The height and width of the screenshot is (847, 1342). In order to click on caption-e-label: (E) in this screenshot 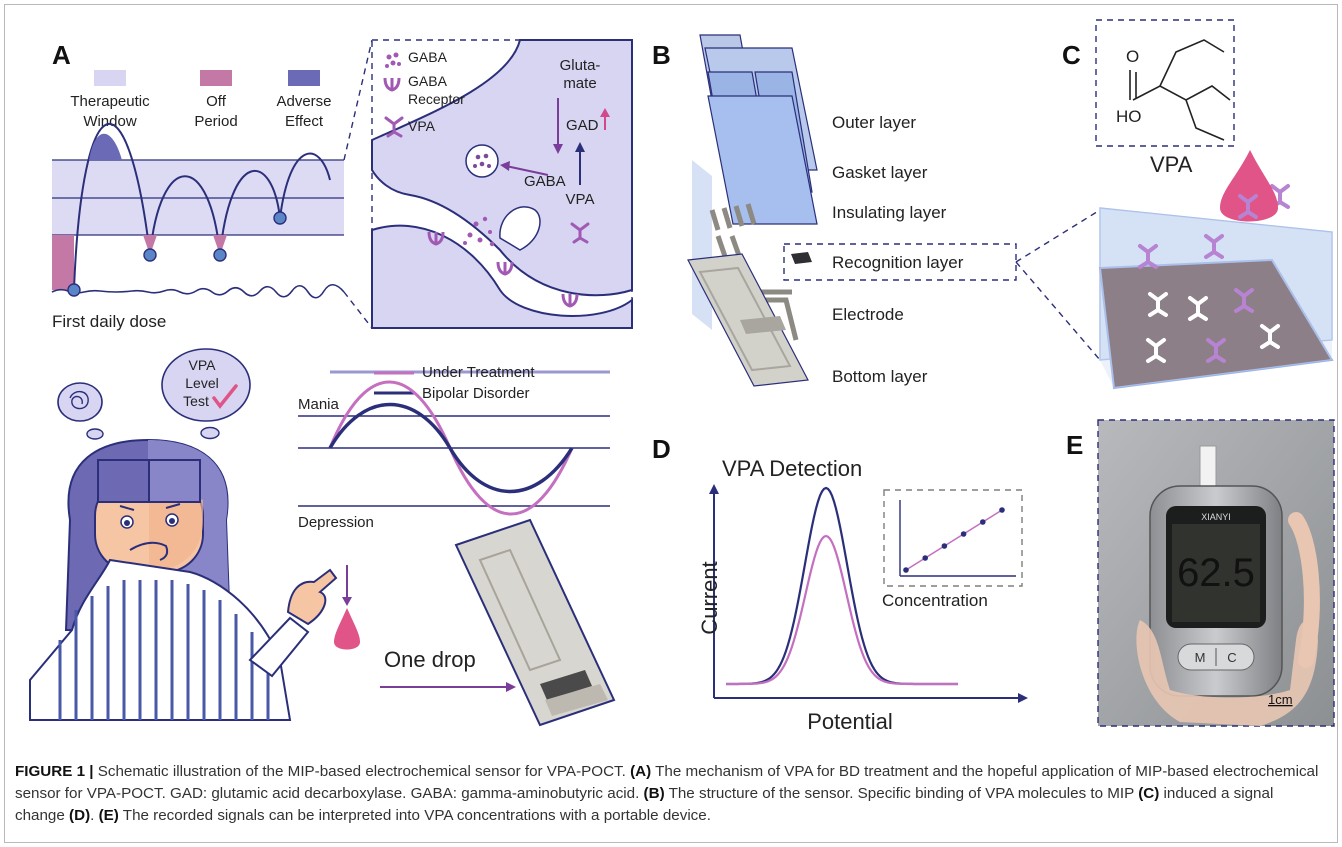, I will do `click(108, 815)`.